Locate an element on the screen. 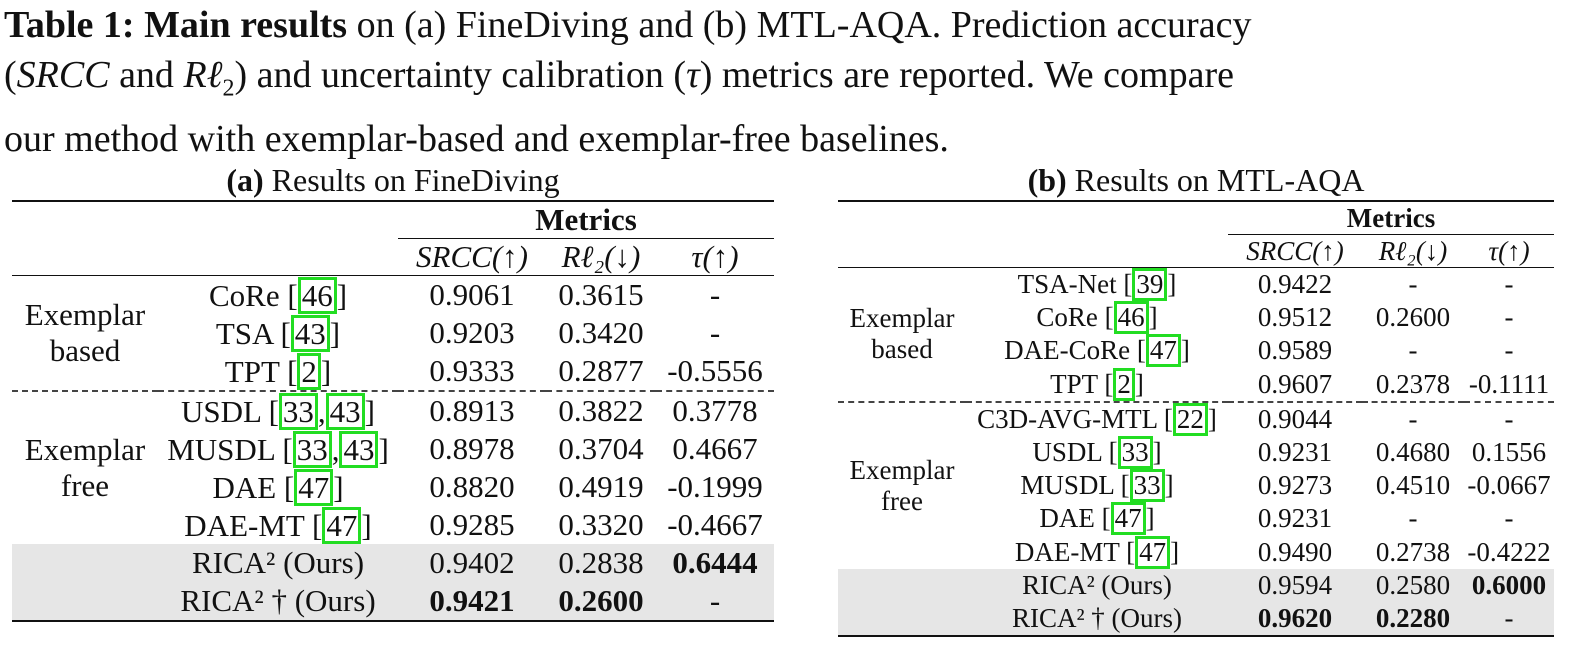 Image resolution: width=1591 pixels, height=665 pixels. table-row: DAE [47] 0.9231 - - is located at coordinates (1196, 519).